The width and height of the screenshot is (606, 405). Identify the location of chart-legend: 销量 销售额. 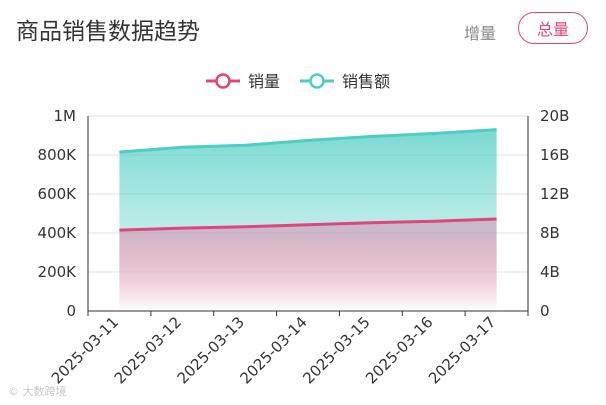
(298, 81).